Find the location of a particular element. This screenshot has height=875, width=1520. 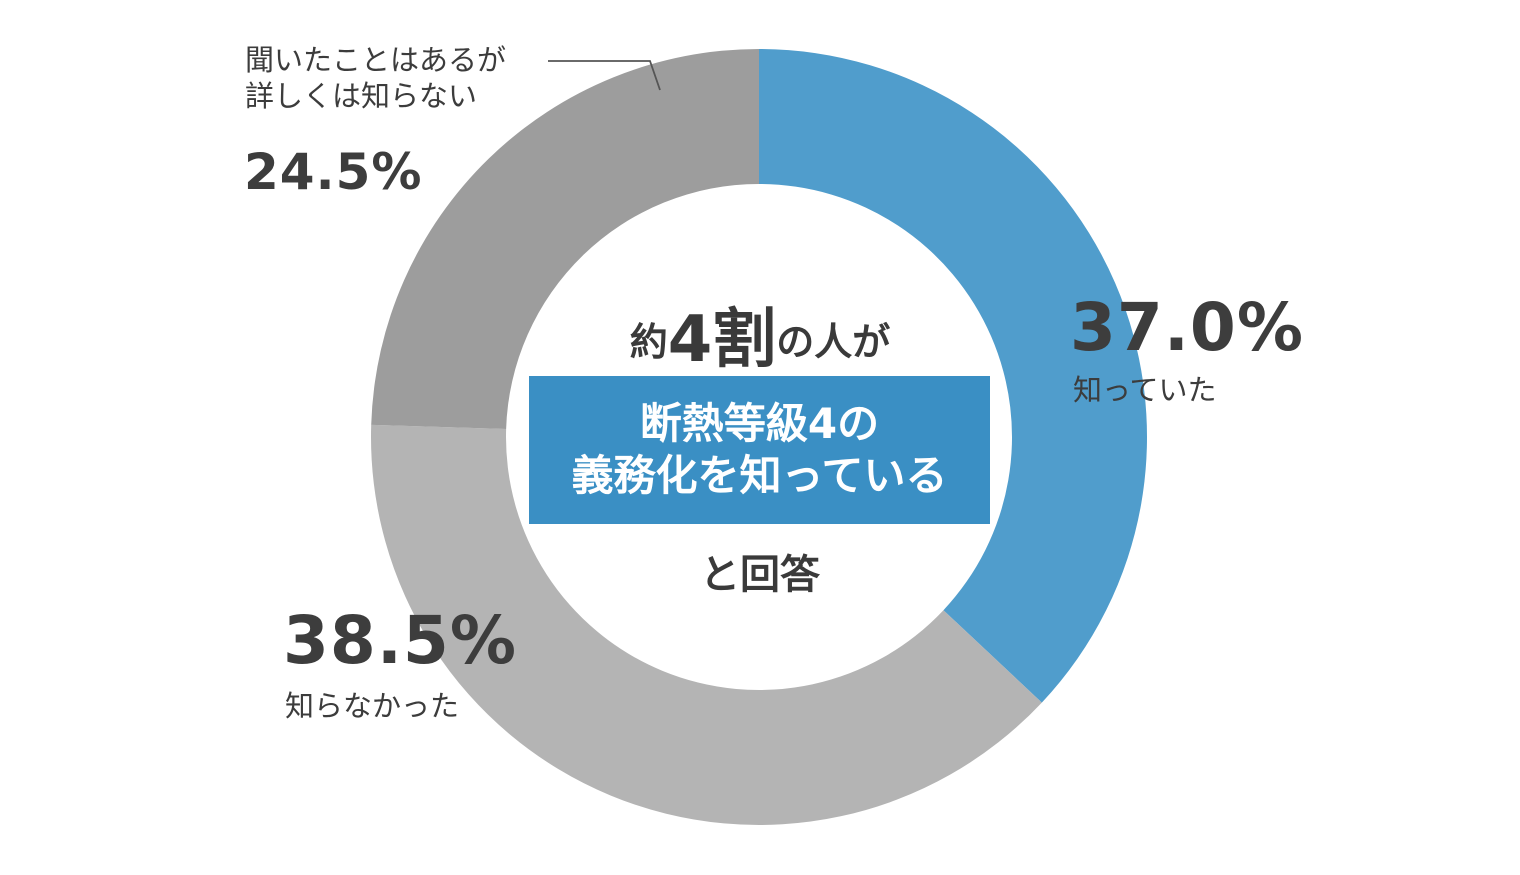

heard-percent-label: 24.5% is located at coordinates (333, 172).